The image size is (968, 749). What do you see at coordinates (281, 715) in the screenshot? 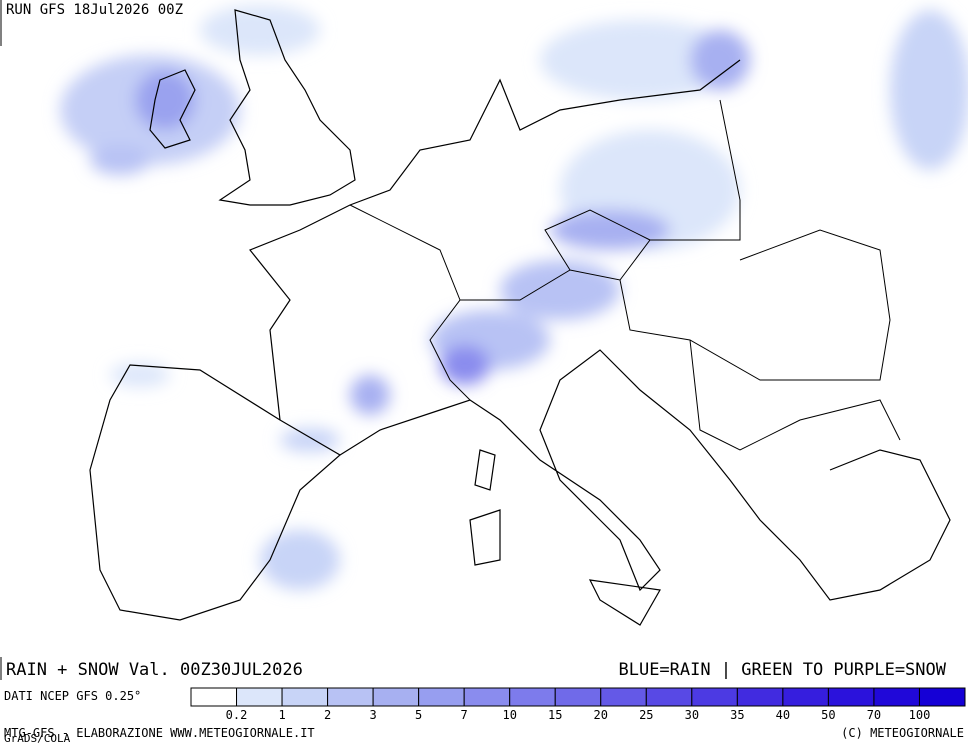
I see `level-label: 1` at bounding box center [281, 715].